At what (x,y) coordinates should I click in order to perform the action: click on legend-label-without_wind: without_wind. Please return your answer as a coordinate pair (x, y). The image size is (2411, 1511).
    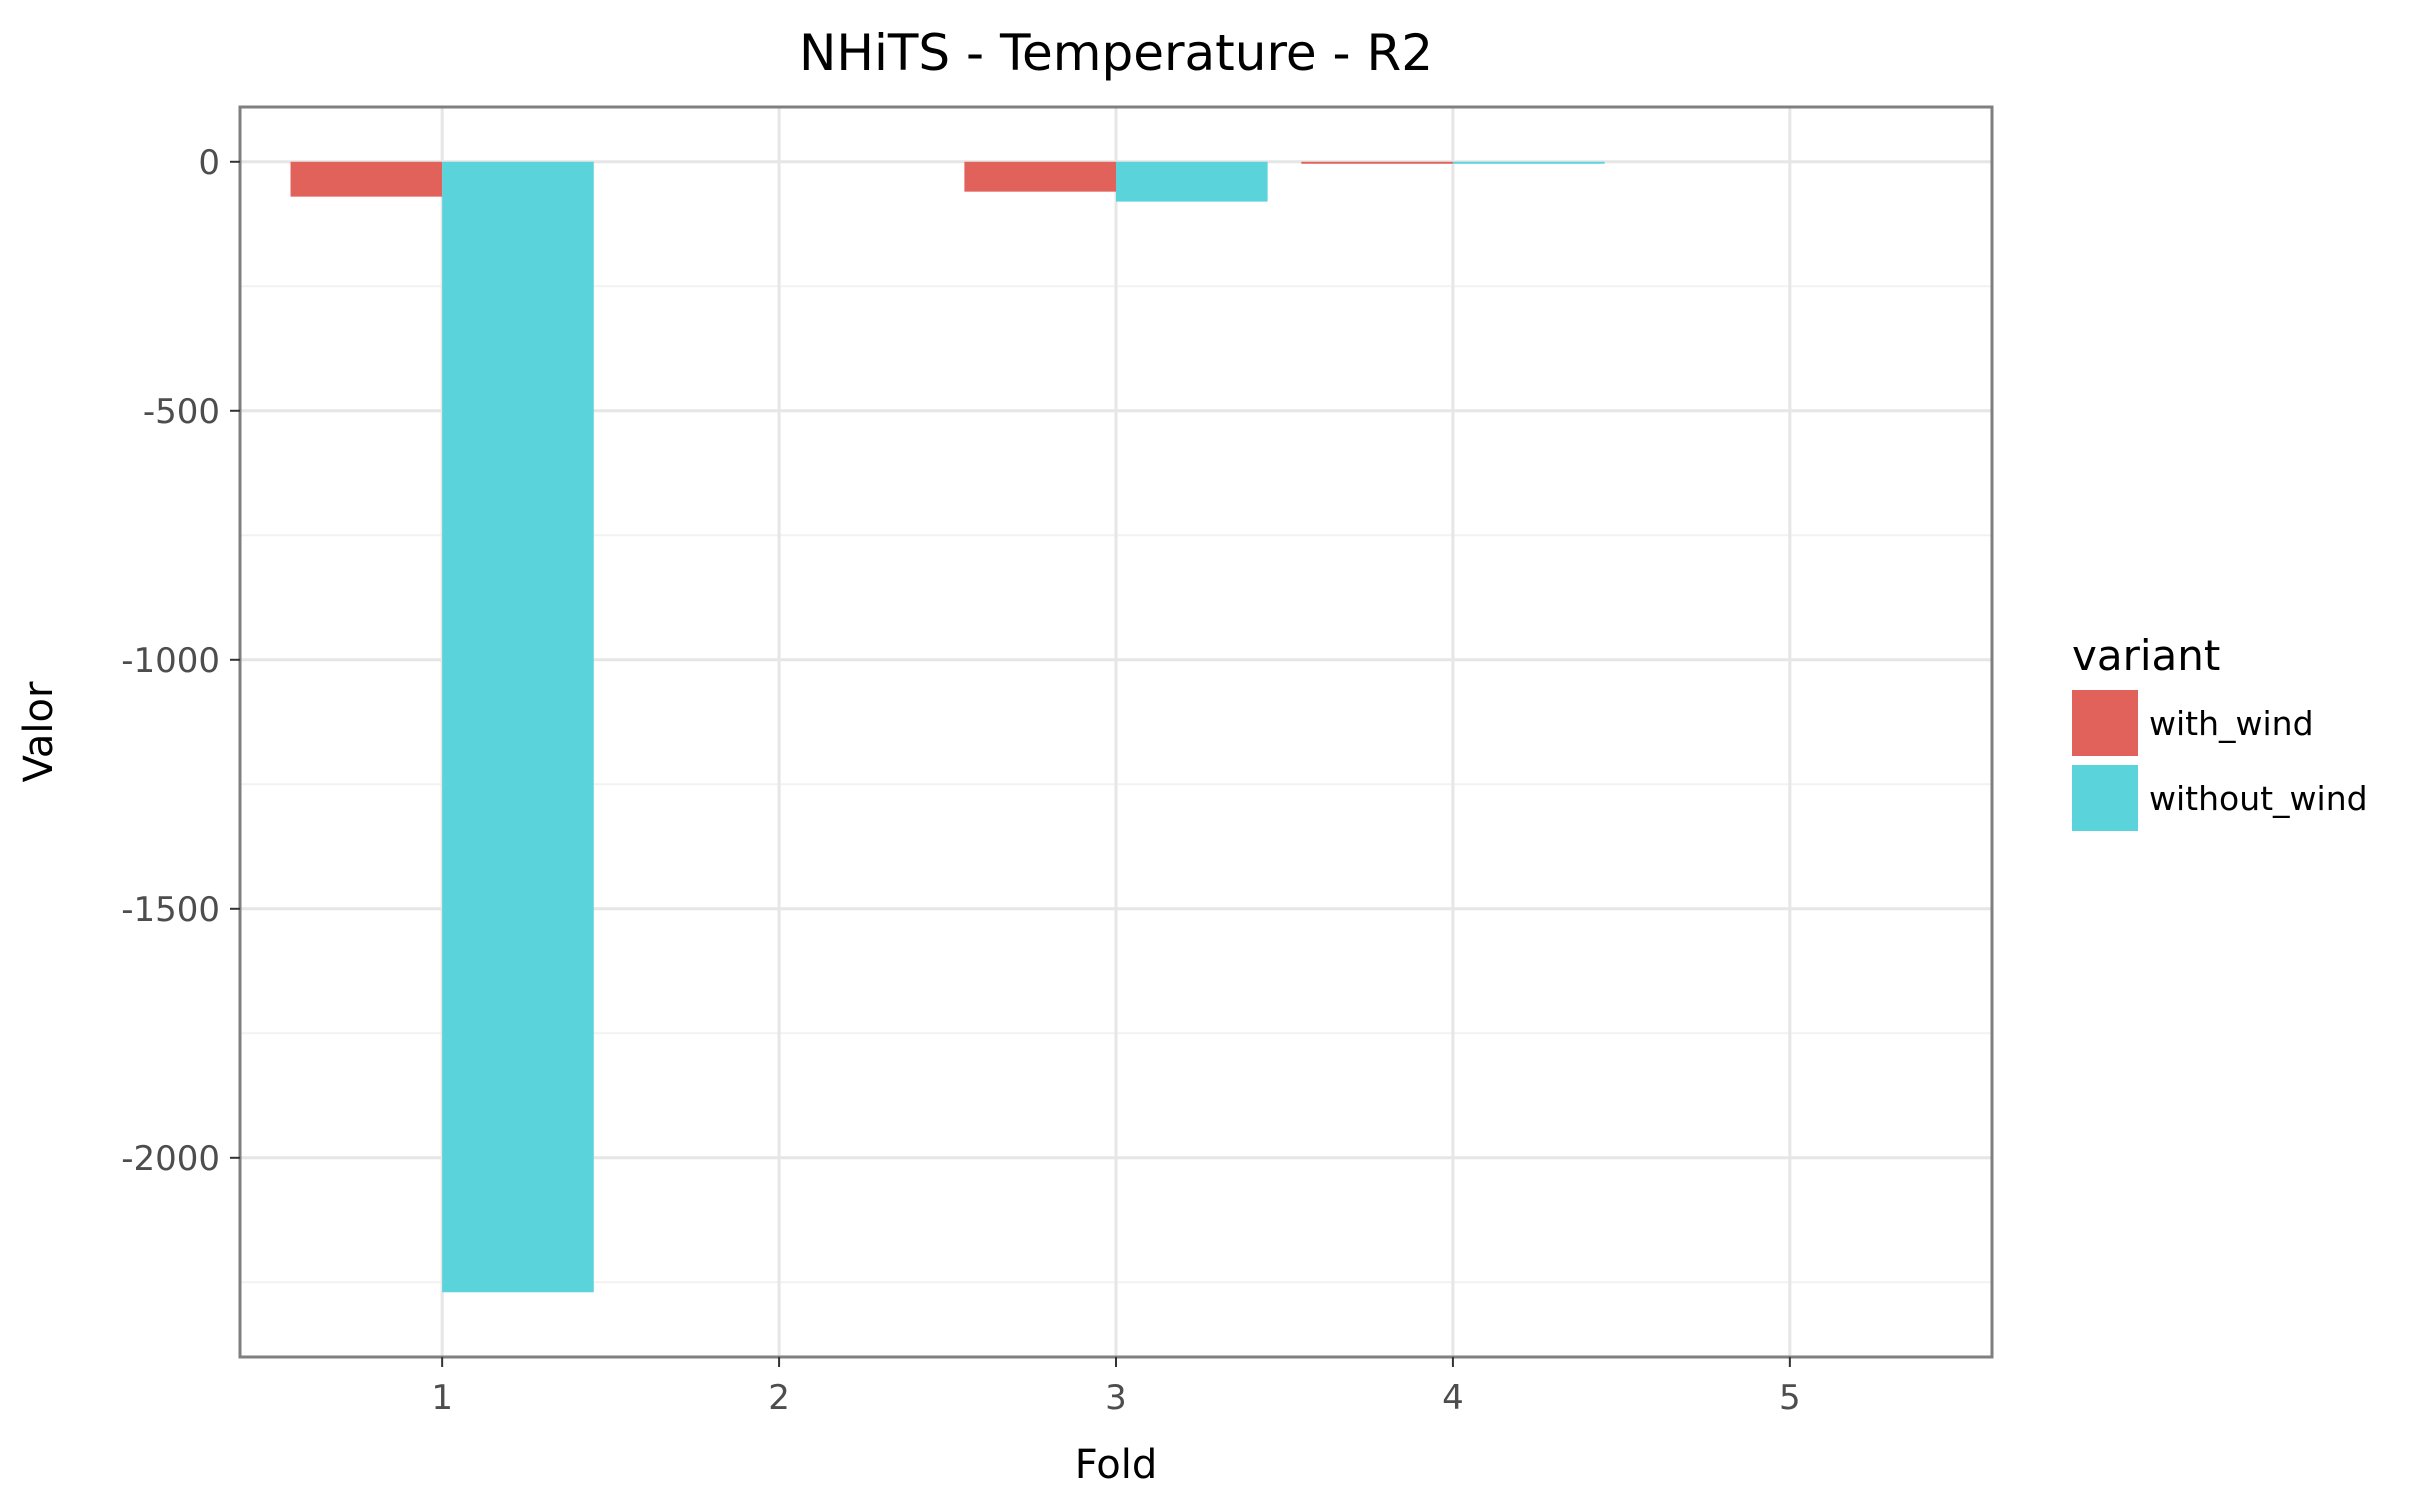
    Looking at the image, I should click on (2258, 798).